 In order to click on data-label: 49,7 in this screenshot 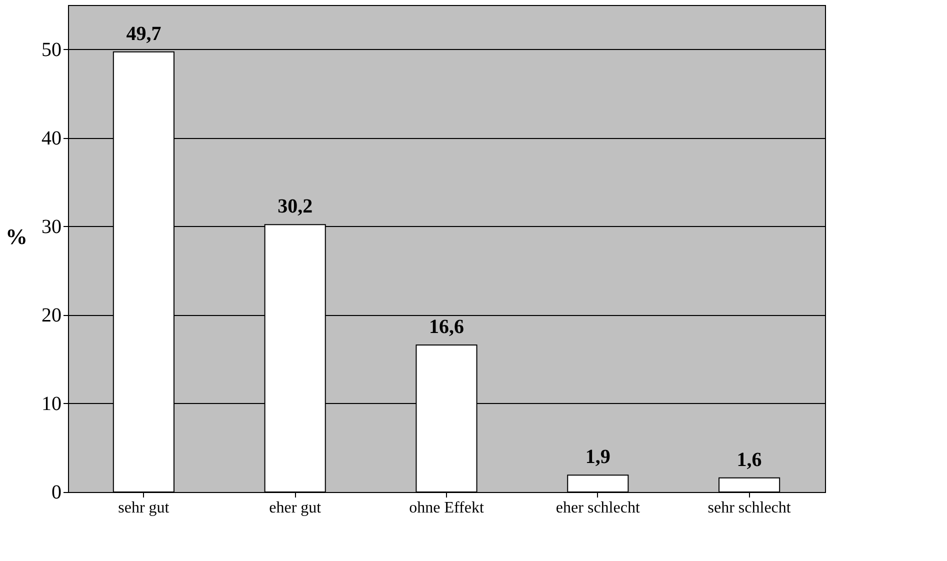, I will do `click(144, 33)`.